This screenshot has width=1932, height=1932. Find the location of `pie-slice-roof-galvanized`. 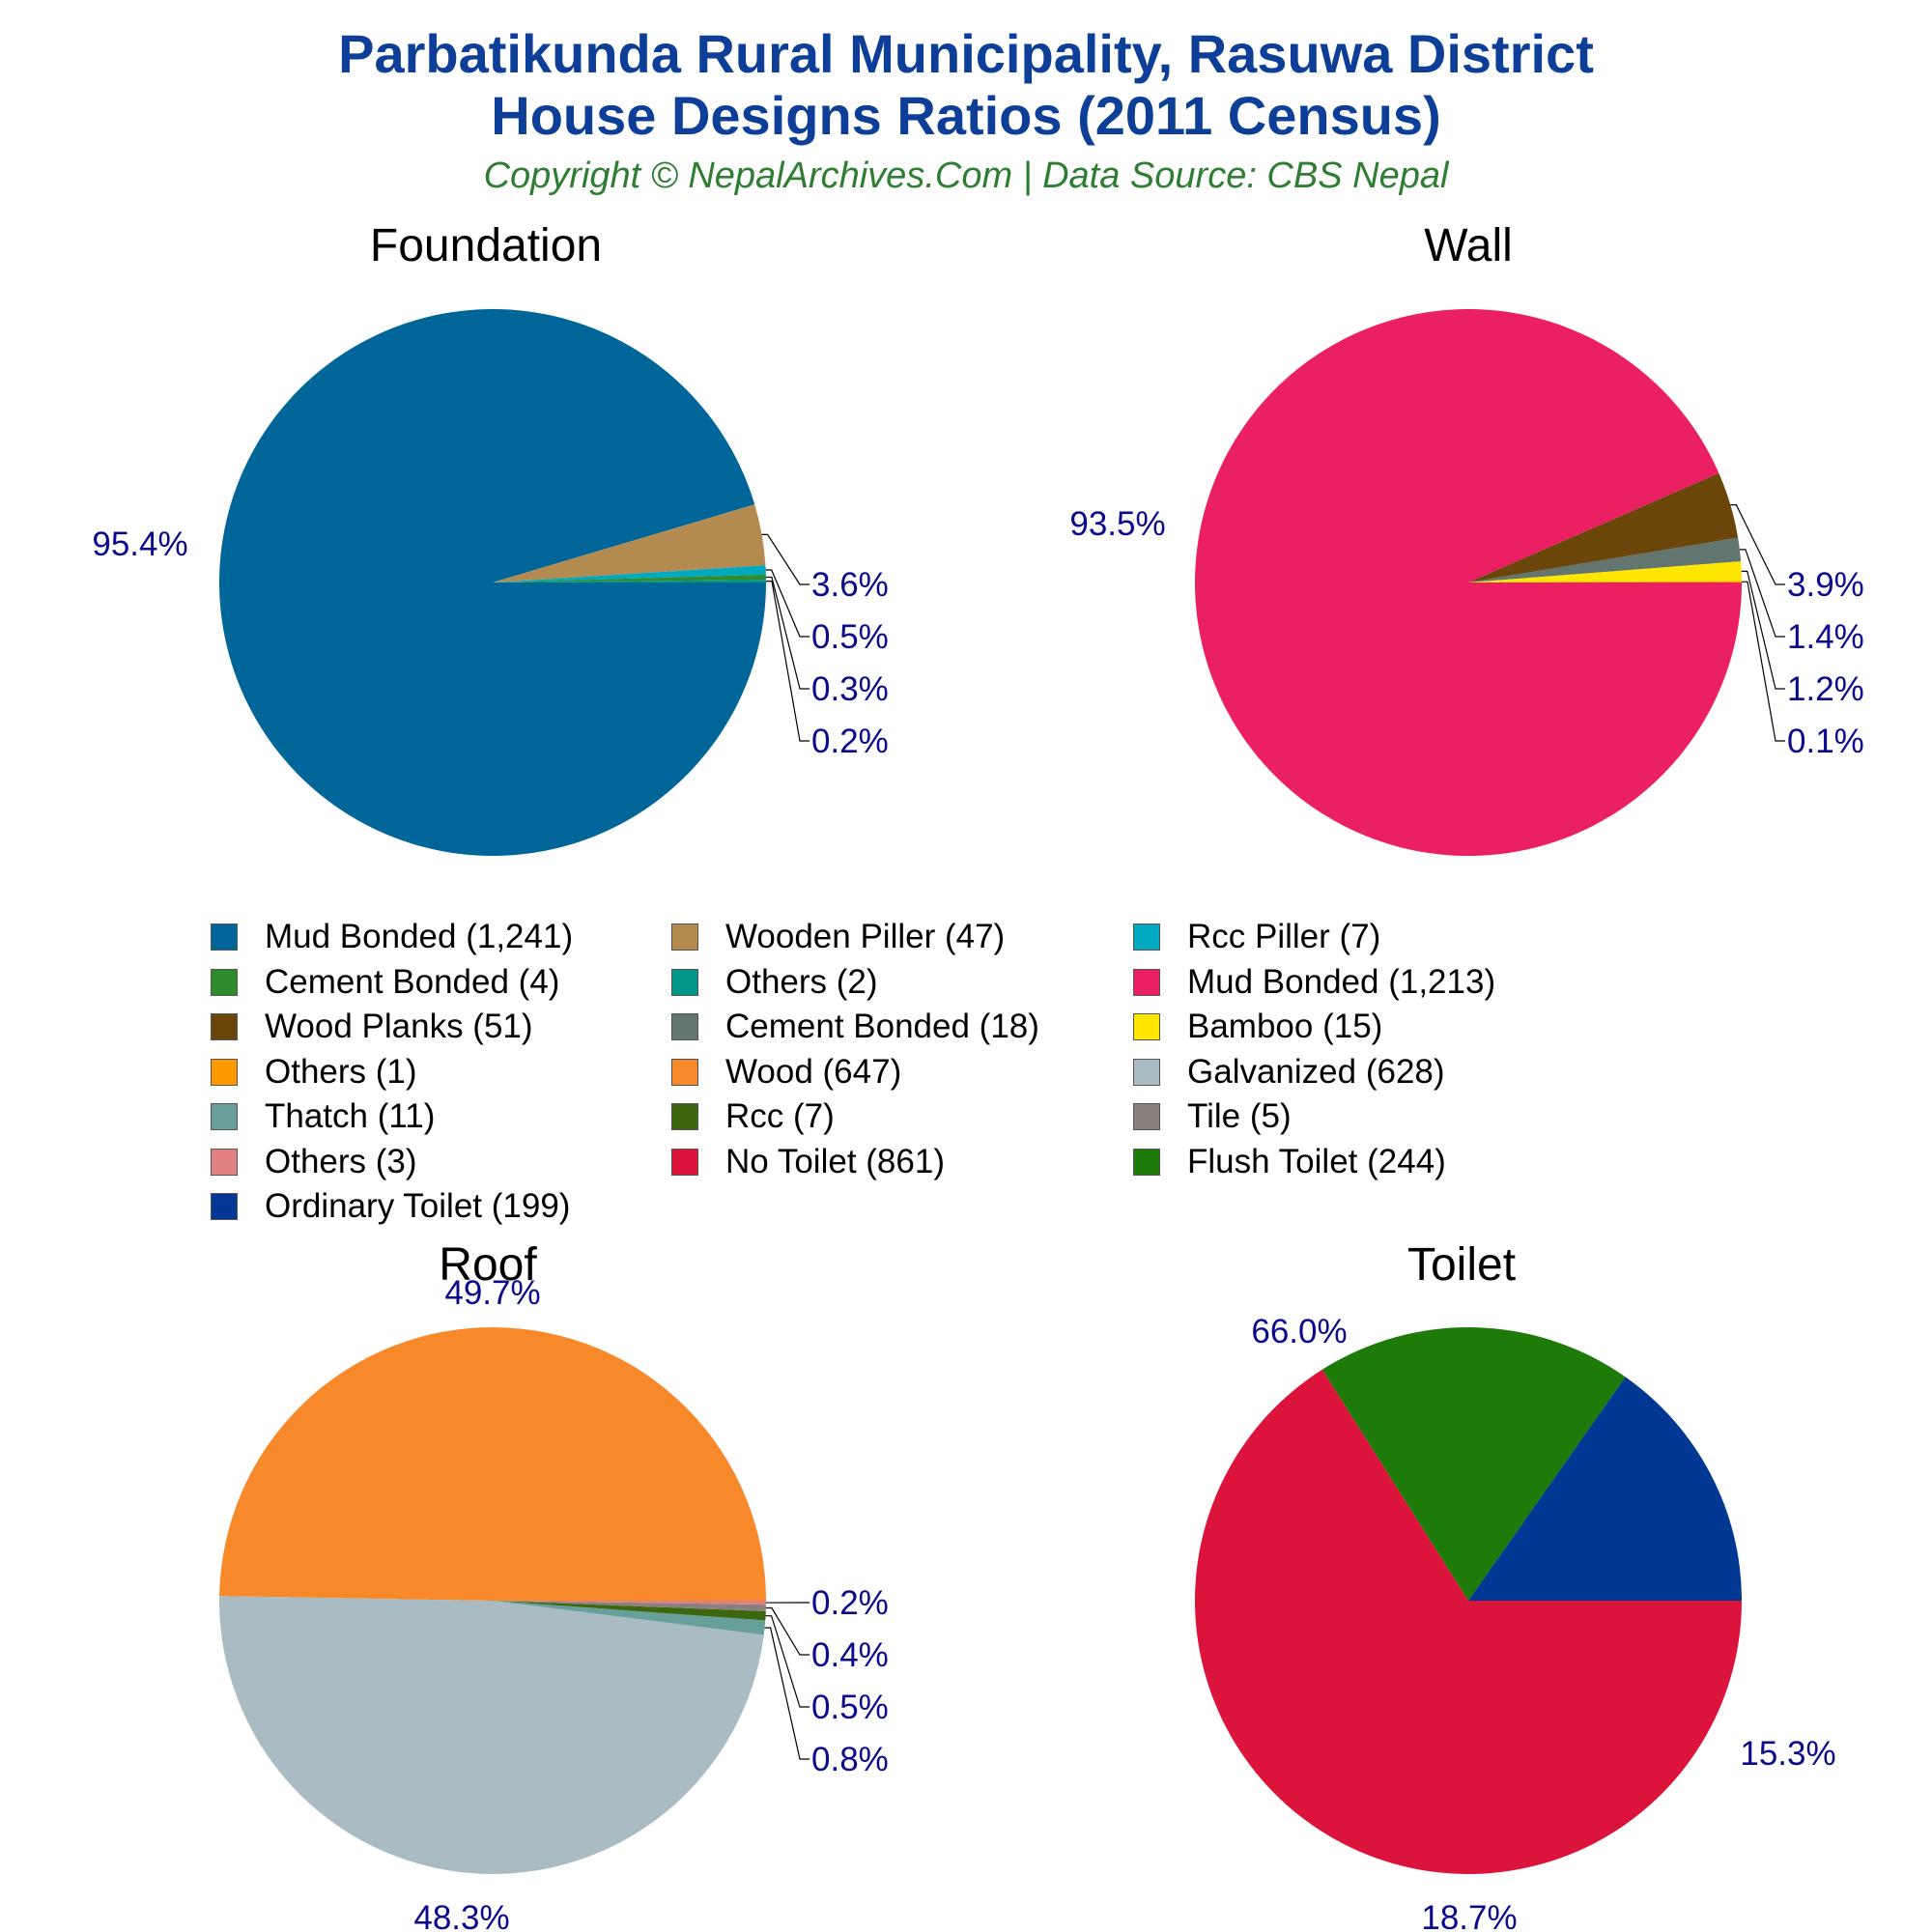

pie-slice-roof-galvanized is located at coordinates (491, 1735).